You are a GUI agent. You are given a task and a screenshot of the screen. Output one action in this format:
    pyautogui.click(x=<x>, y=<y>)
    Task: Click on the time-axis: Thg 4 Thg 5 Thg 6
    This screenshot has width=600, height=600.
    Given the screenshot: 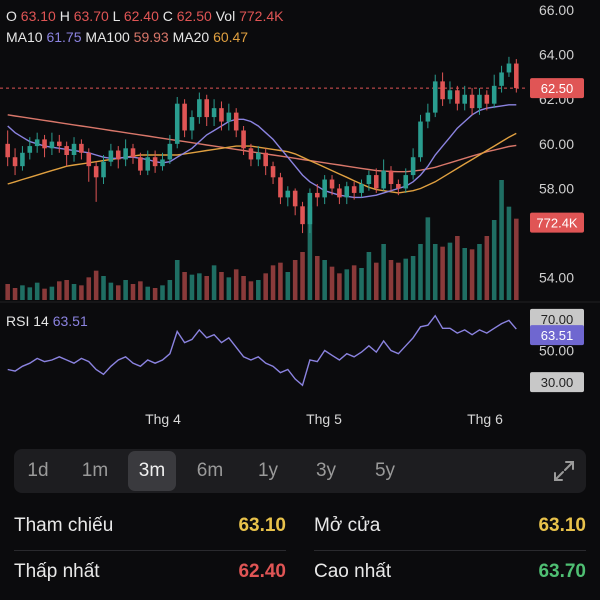 What is the action you would take?
    pyautogui.click(x=300, y=421)
    